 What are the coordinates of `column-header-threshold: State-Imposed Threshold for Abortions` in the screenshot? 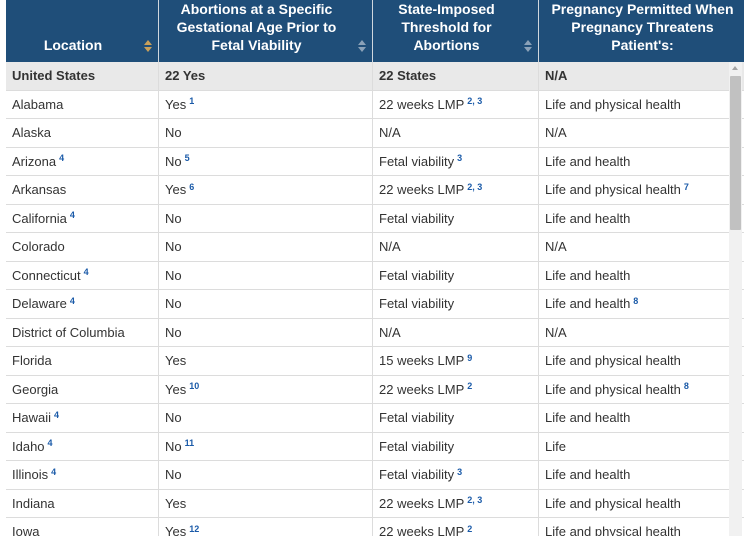 It's located at (456, 31).